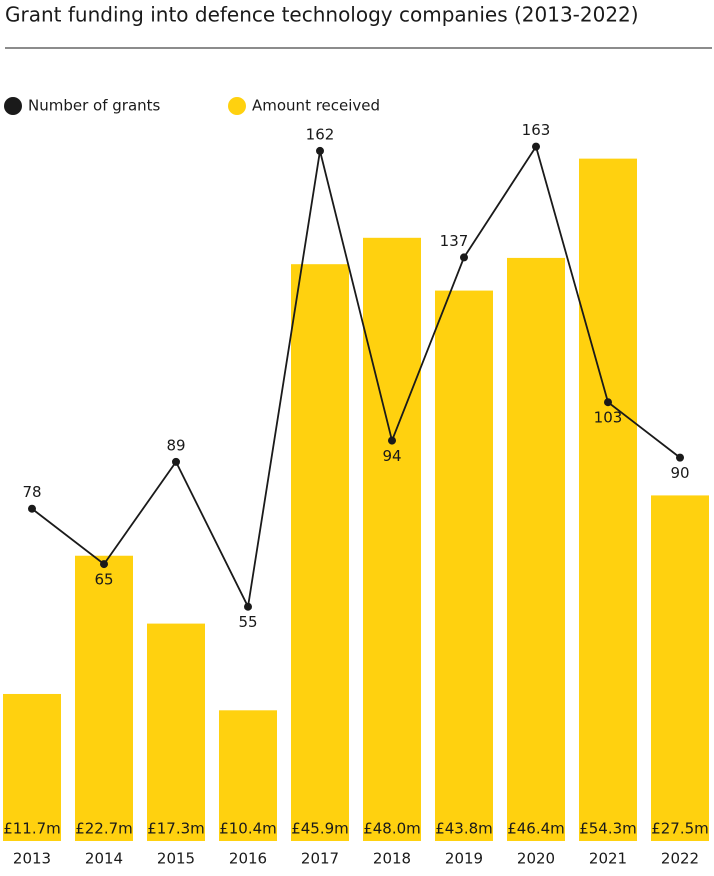  What do you see at coordinates (464, 859) in the screenshot?
I see `x-tick-label: 2019` at bounding box center [464, 859].